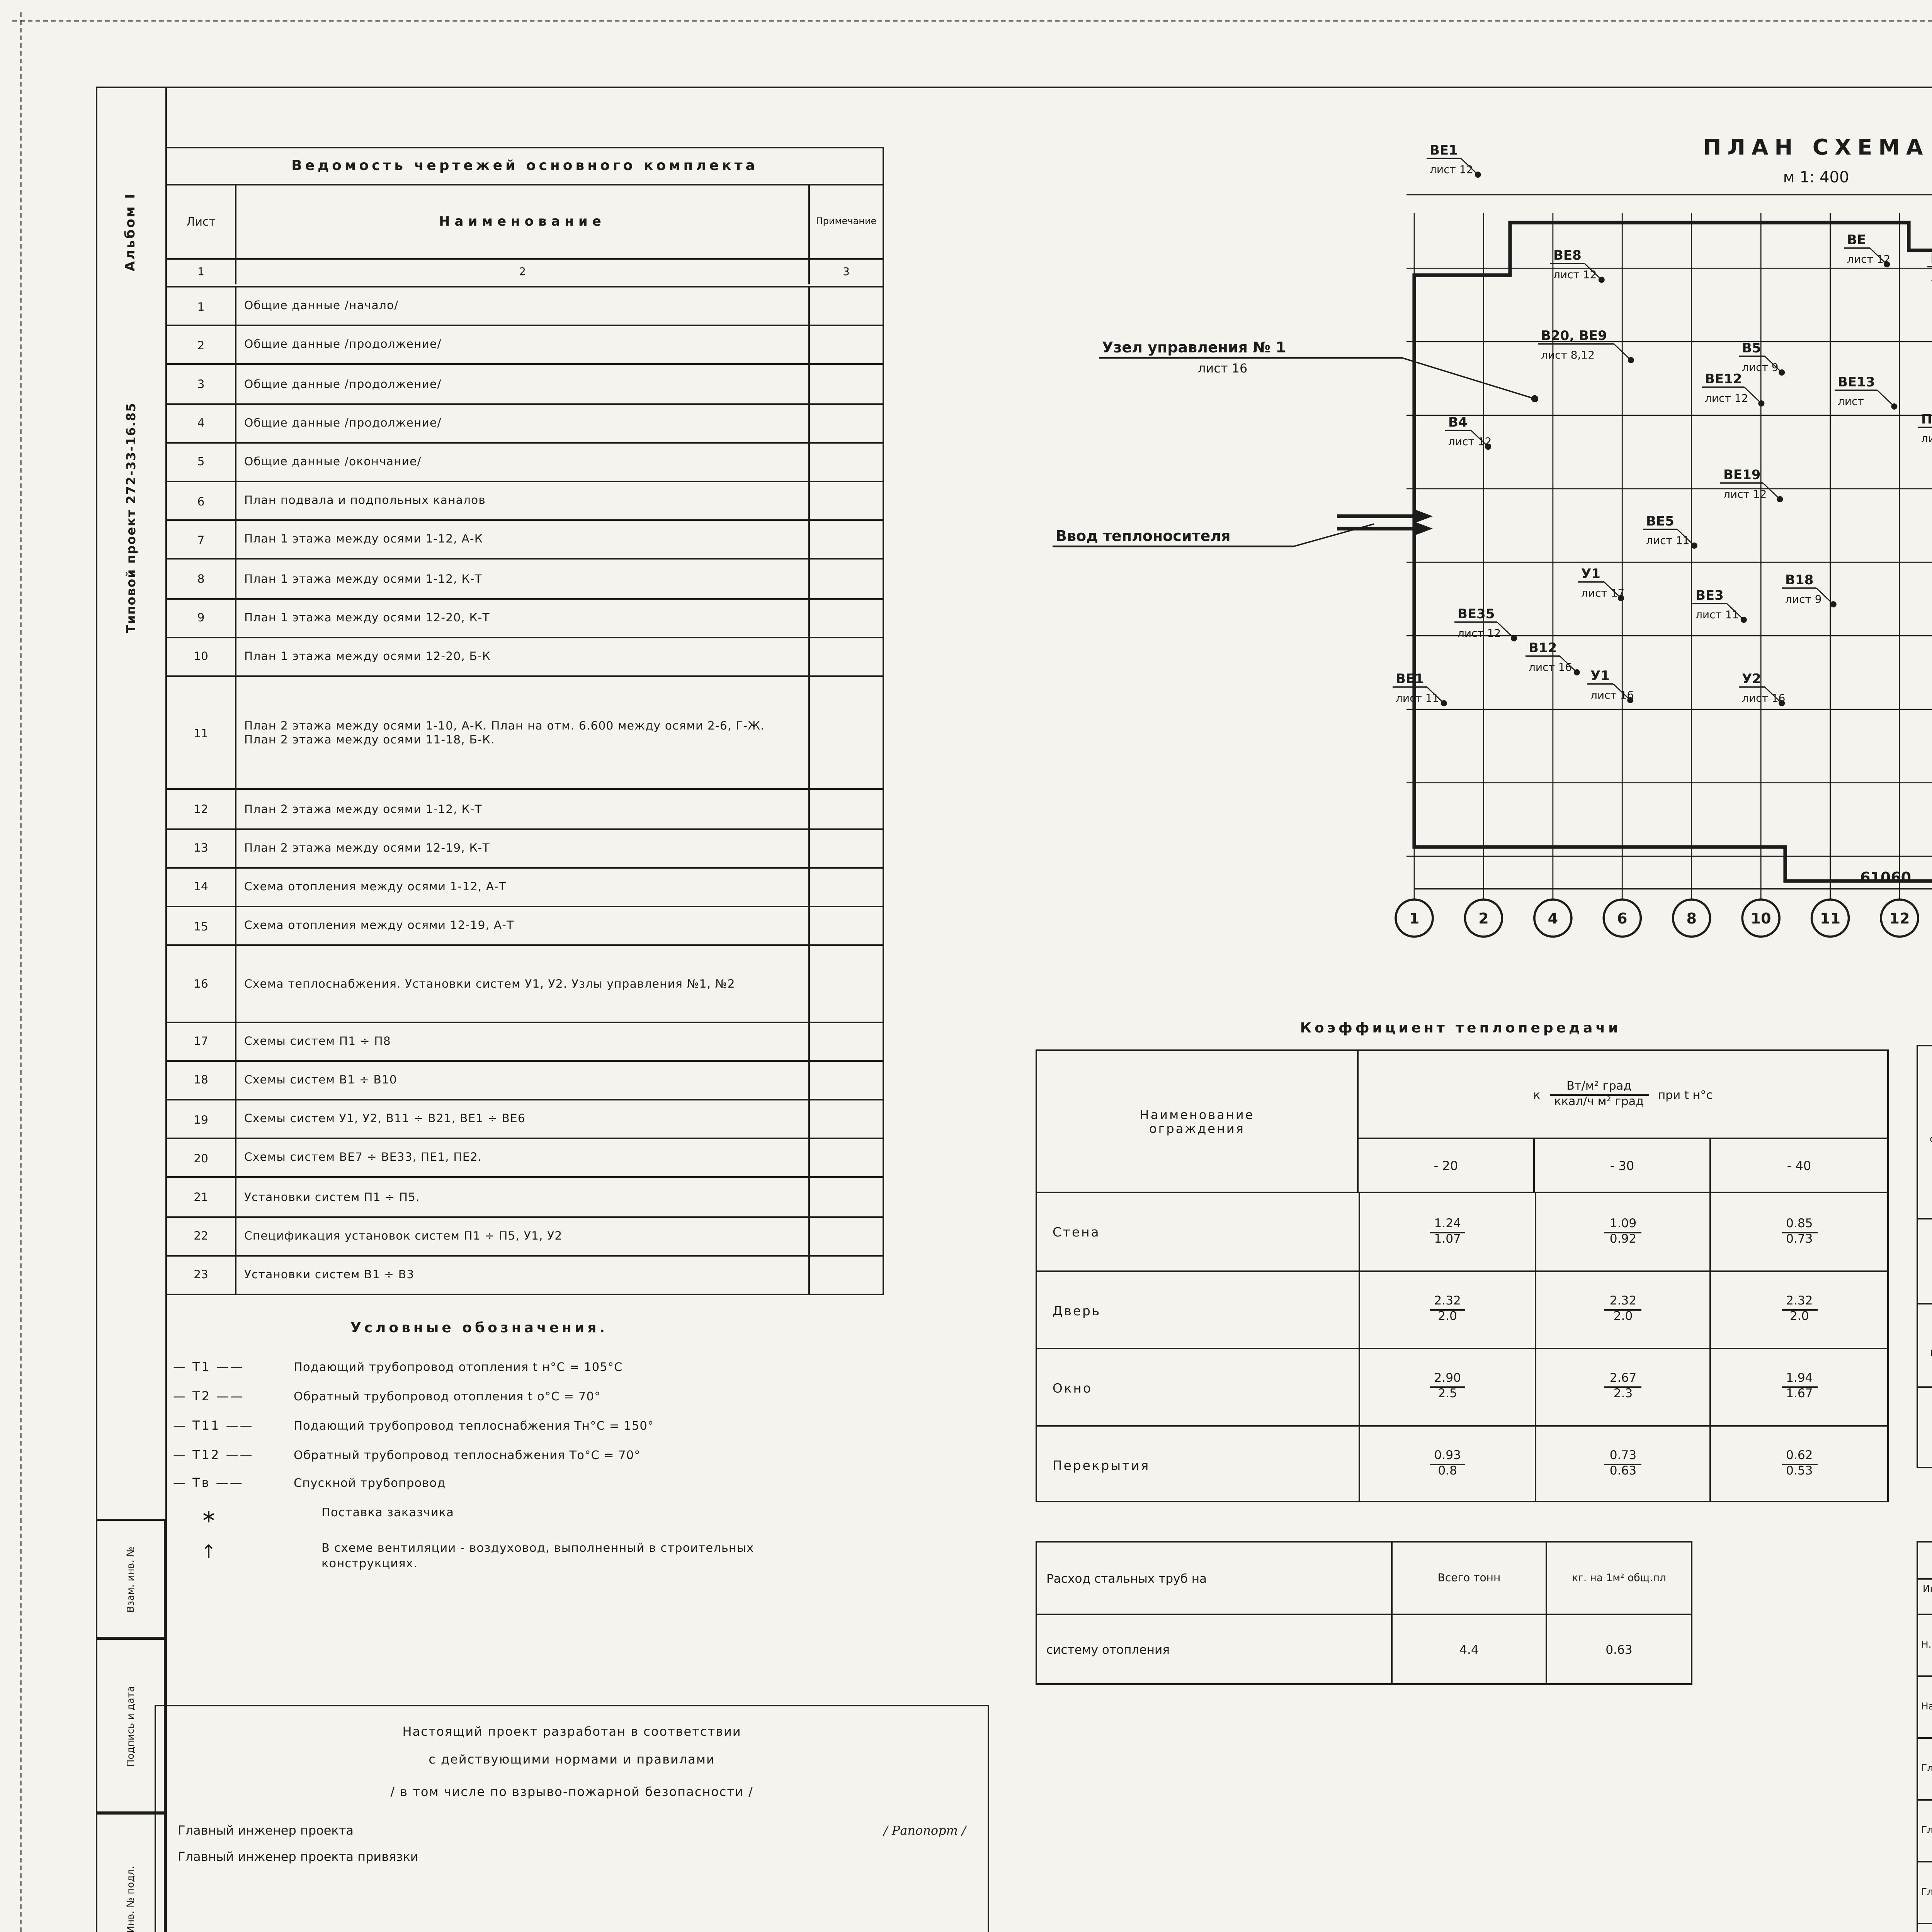 The width and height of the screenshot is (1932, 1932). Describe the element at coordinates (525, 383) in the screenshot. I see `drawing-list-row: 3 Общие данные /продолжение/` at that location.